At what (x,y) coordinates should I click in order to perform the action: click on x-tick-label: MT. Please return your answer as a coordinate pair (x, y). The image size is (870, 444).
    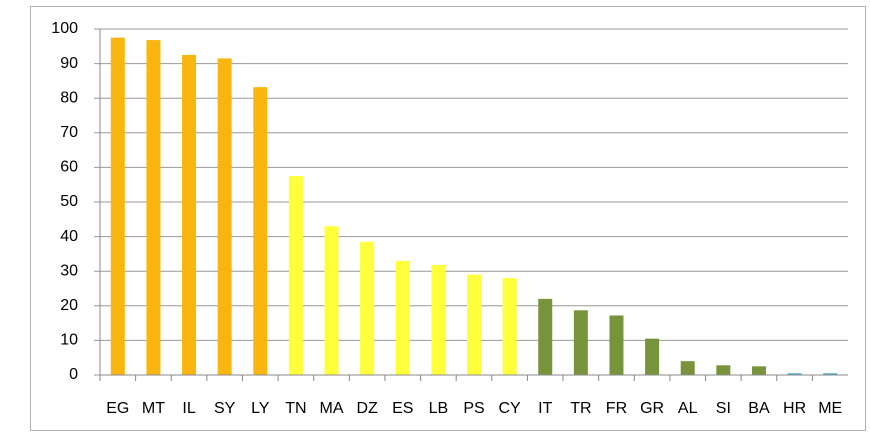
    Looking at the image, I should click on (153, 408).